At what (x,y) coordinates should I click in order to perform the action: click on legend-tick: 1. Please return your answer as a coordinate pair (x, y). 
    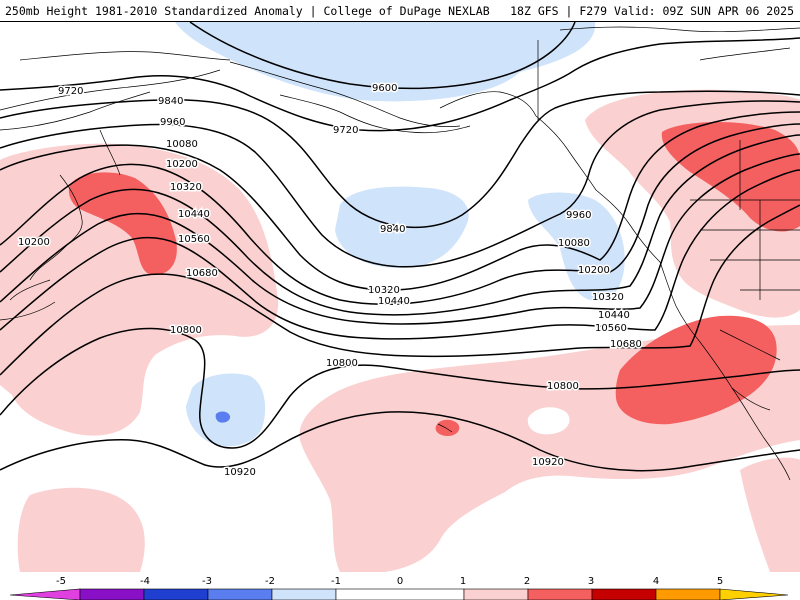
    Looking at the image, I should click on (463, 581).